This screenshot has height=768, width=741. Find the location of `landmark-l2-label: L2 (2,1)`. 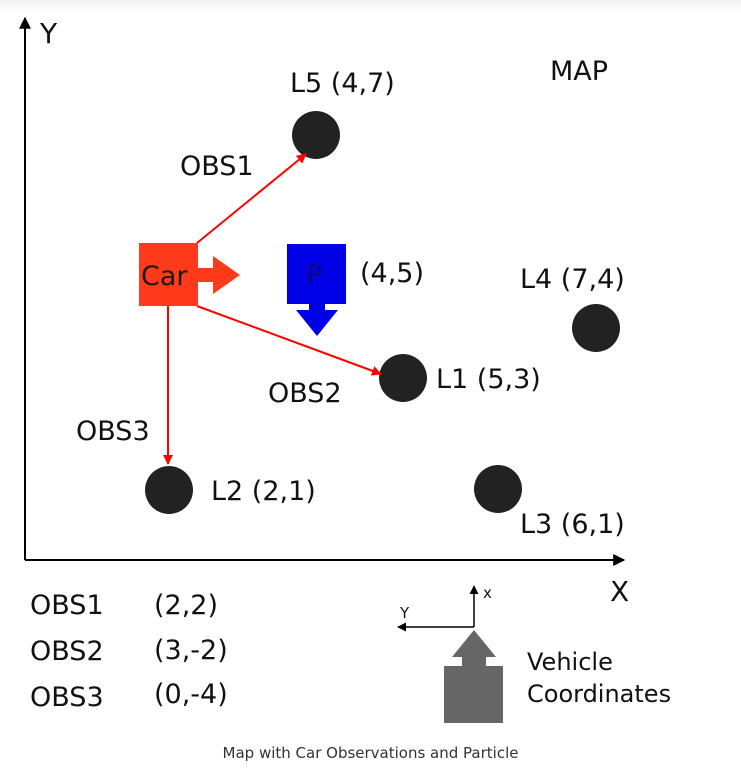

landmark-l2-label: L2 (2,1) is located at coordinates (263, 491).